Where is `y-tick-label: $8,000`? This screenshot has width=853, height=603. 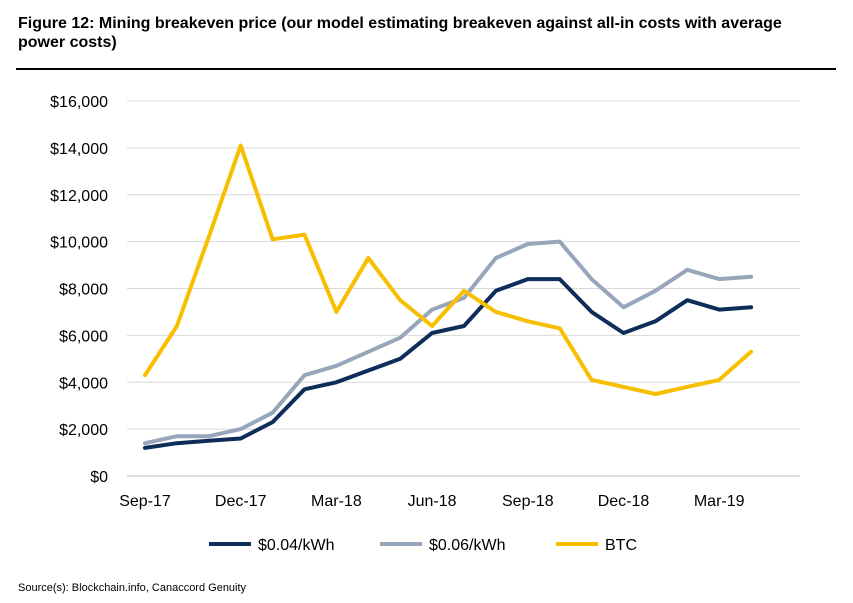 y-tick-label: $8,000 is located at coordinates (83, 290).